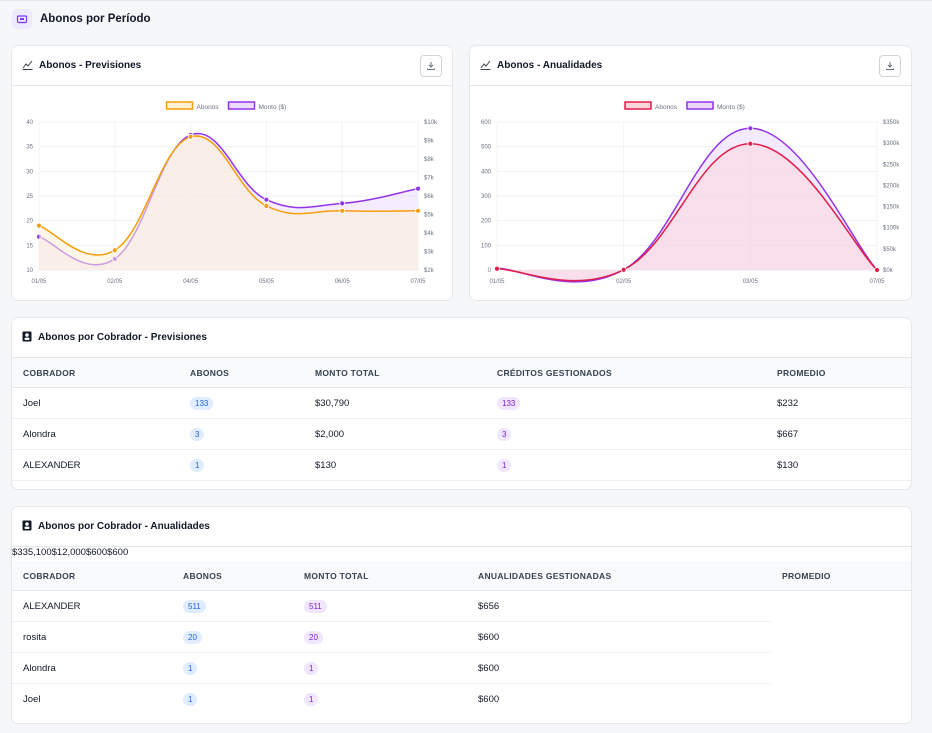 This screenshot has height=733, width=932. I want to click on download-icon, so click(431, 65).